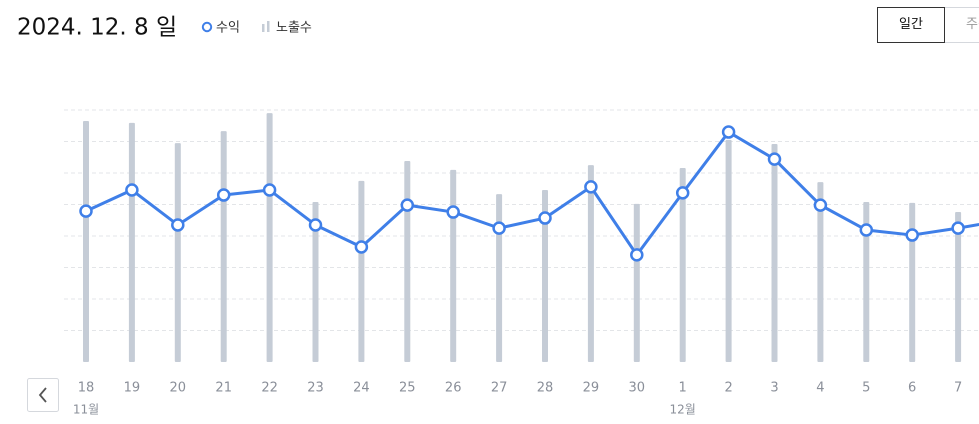  What do you see at coordinates (961, 25) in the screenshot?
I see `weekly-button: 주간` at bounding box center [961, 25].